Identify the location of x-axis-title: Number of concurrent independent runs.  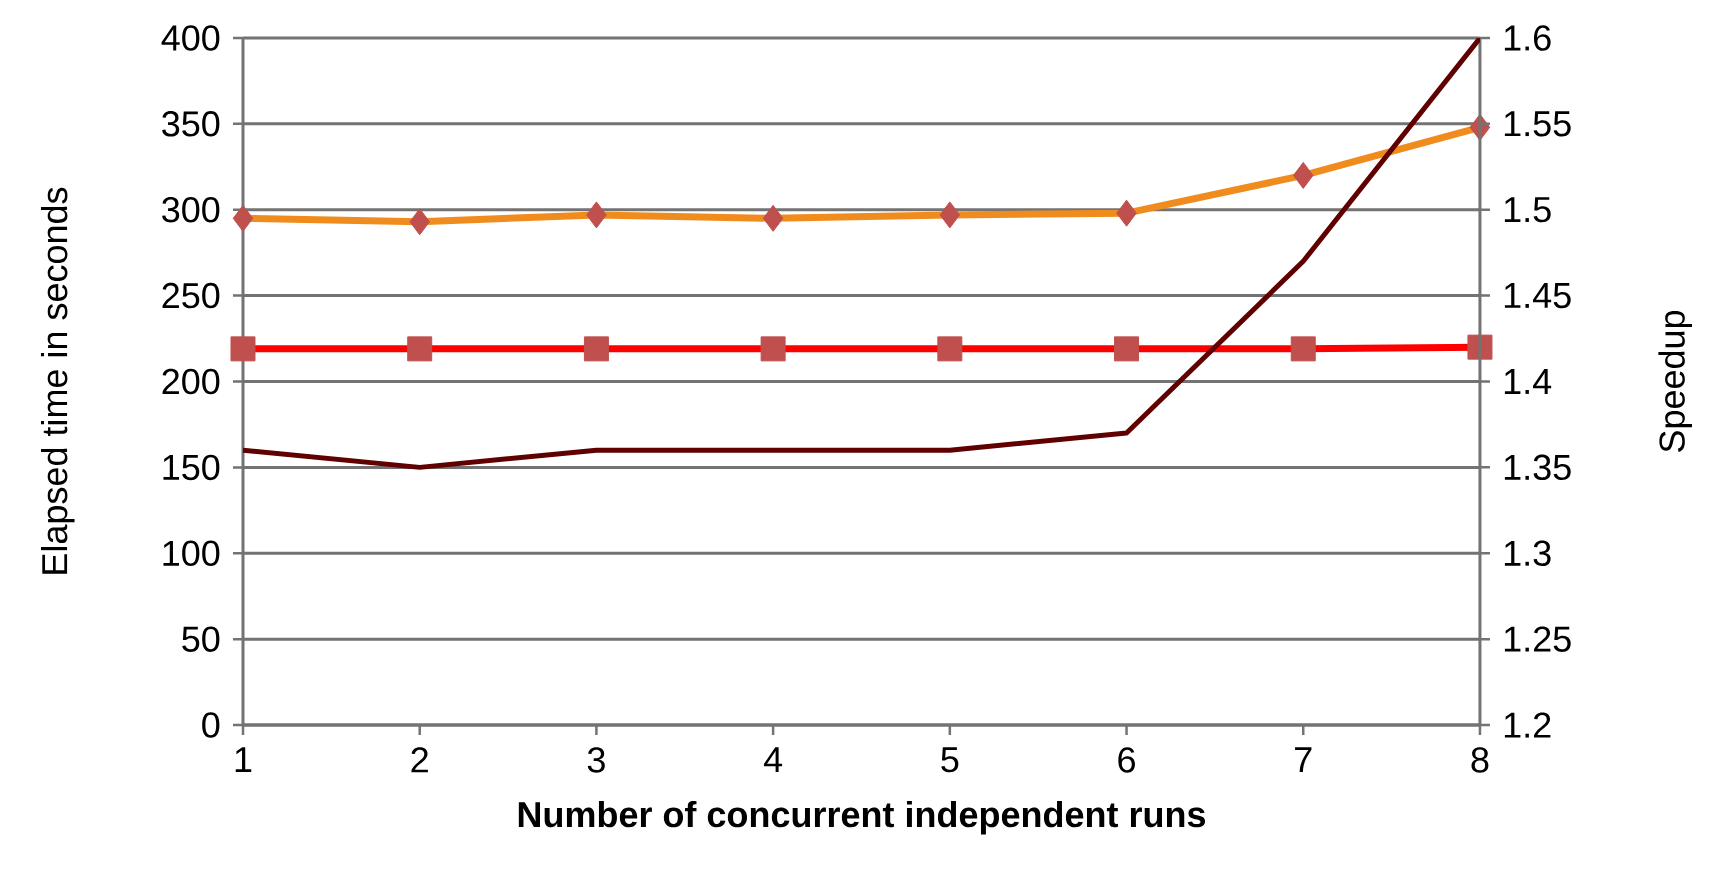
(862, 817).